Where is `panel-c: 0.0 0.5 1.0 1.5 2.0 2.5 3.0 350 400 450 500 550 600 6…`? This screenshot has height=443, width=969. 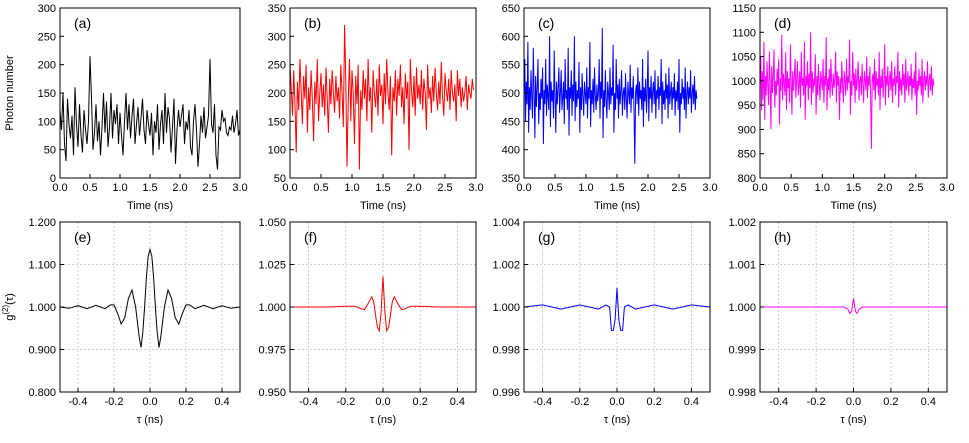 panel-c: 0.0 0.5 1.0 1.5 2.0 2.5 3.0 350 400 450 500 550 600 6… is located at coordinates (610, 107).